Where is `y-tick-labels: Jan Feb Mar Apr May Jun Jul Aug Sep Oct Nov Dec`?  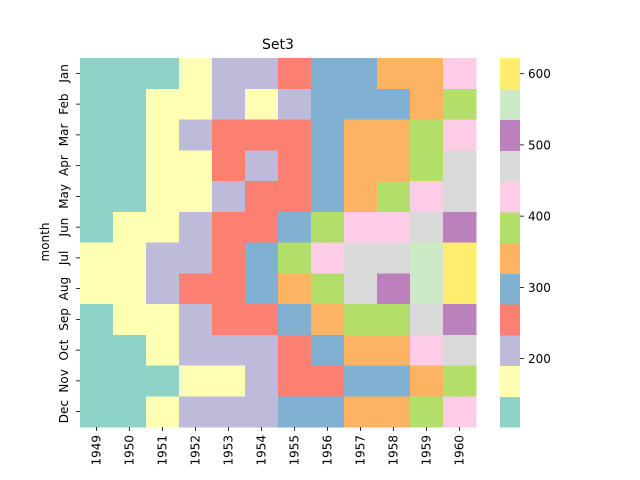
y-tick-labels: Jan Feb Mar Apr May Jun Jul Aug Sep Oct Nov Dec is located at coordinates (68, 243).